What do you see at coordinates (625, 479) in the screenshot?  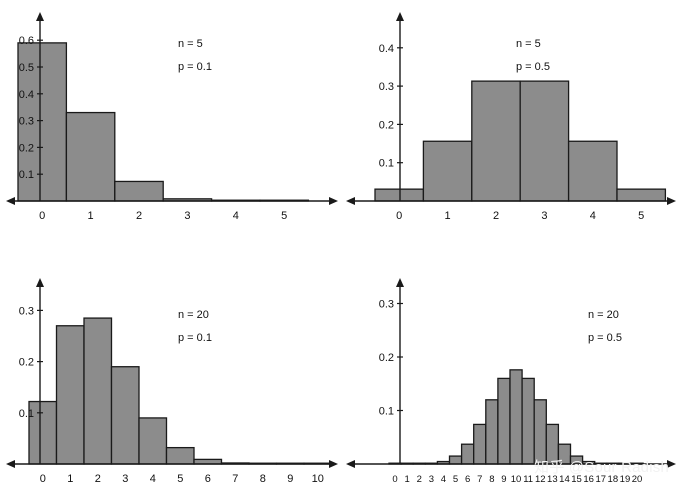 I see `x-tick-label: 19` at bounding box center [625, 479].